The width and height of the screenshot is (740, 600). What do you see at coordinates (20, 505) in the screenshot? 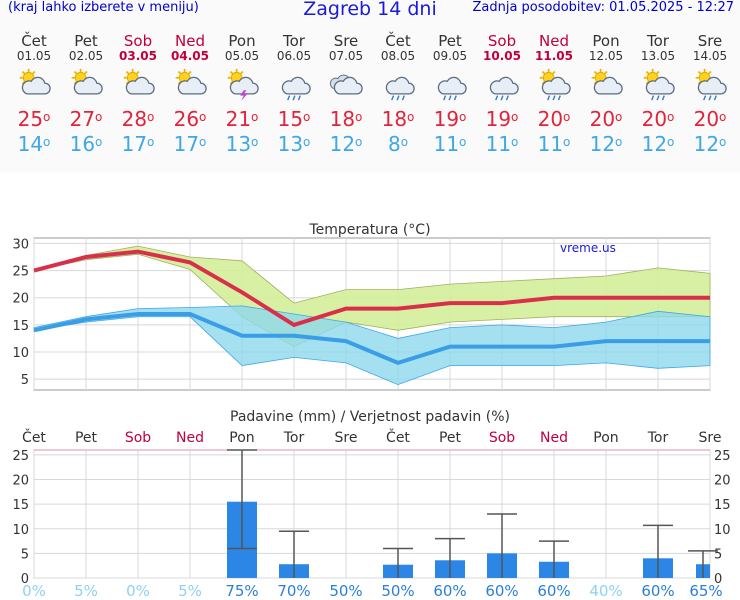
I see `y-tick-label: 15` at bounding box center [20, 505].